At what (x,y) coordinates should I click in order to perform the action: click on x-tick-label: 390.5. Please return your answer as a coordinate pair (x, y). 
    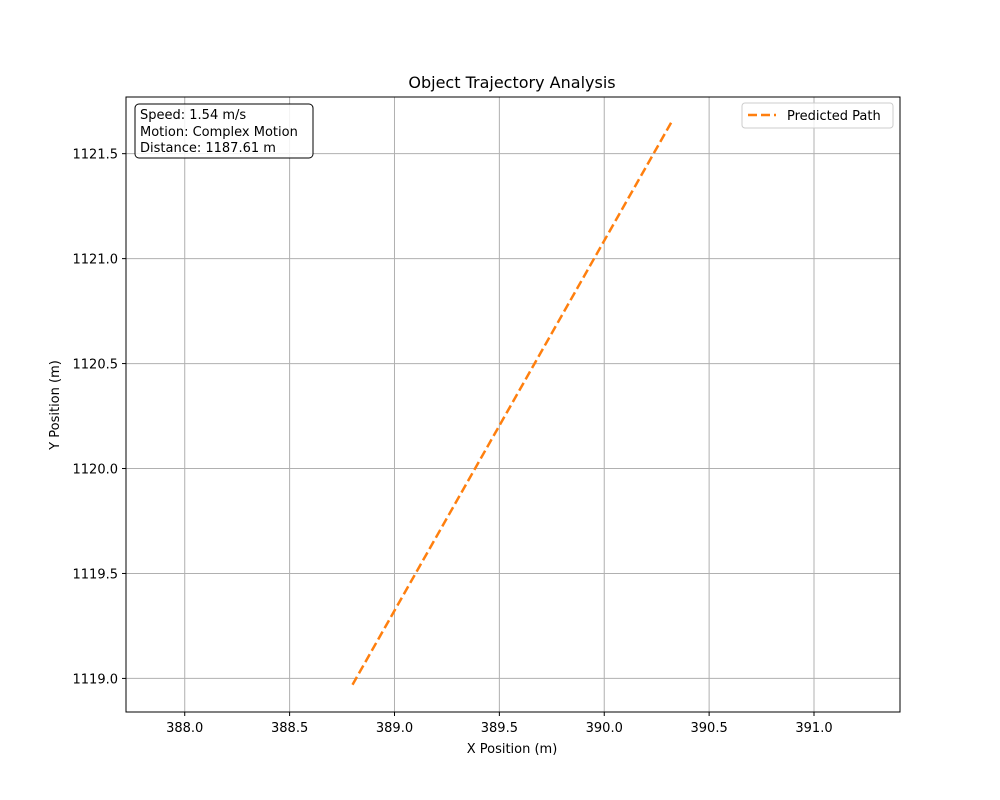
    Looking at the image, I should click on (709, 728).